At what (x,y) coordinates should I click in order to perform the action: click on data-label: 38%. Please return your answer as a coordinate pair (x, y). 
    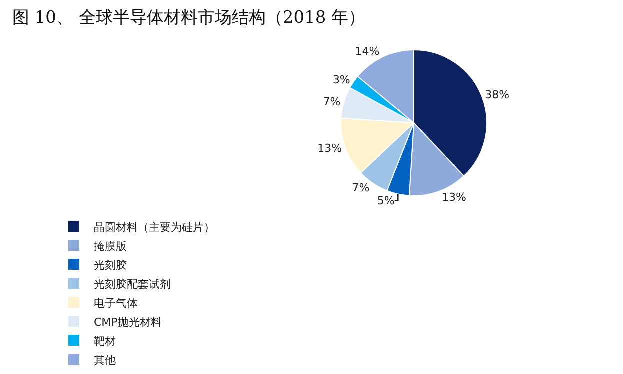
    Looking at the image, I should click on (497, 95).